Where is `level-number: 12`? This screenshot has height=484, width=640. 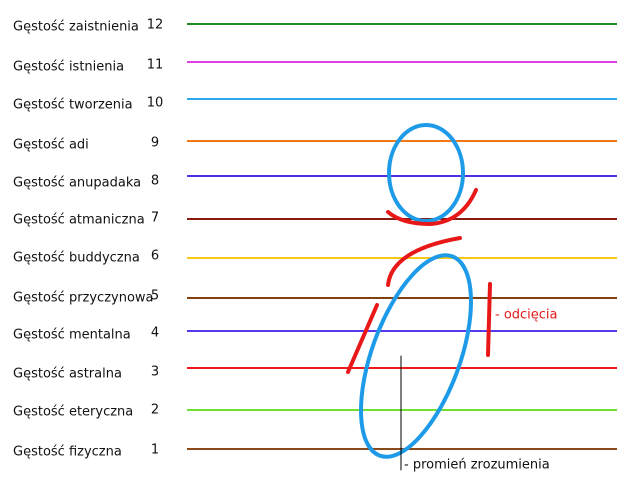
level-number: 12 is located at coordinates (155, 25).